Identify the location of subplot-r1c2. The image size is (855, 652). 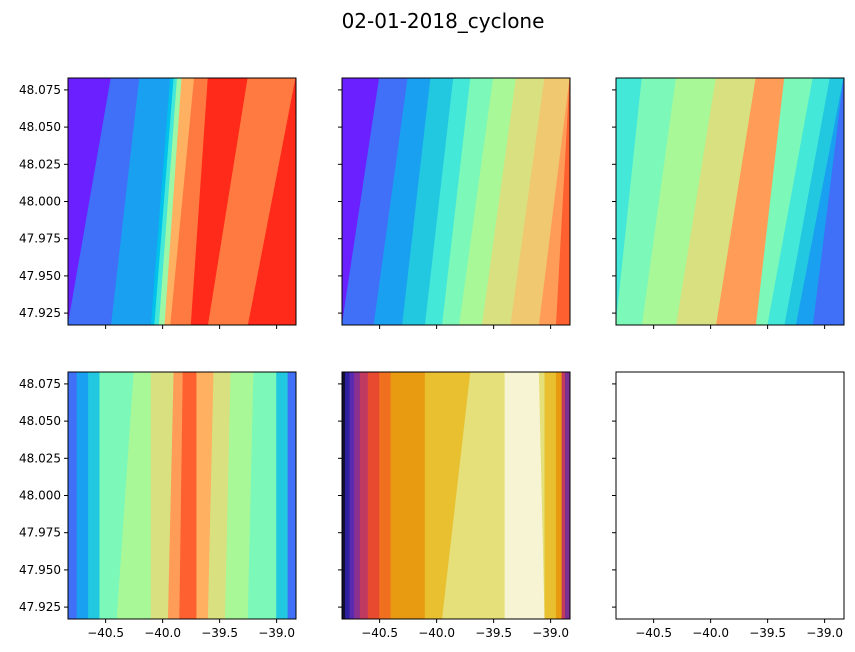
(454, 203).